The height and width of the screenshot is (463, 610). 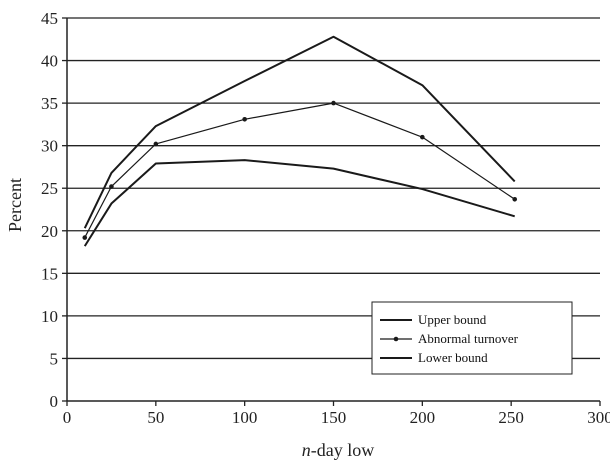 What do you see at coordinates (49, 18) in the screenshot?
I see `y-tick-label-45: 45` at bounding box center [49, 18].